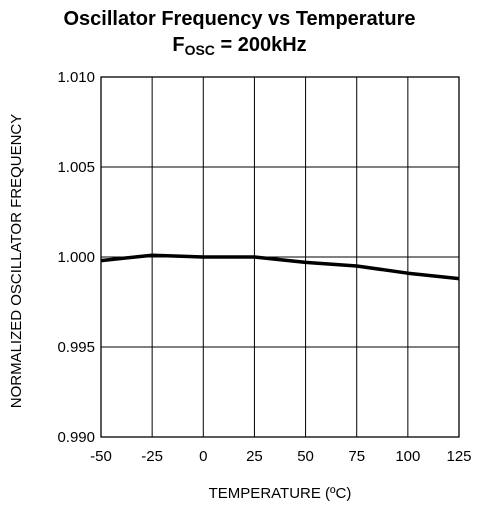  Describe the element at coordinates (76, 77) in the screenshot. I see `y-tick-label: 1.010` at that location.